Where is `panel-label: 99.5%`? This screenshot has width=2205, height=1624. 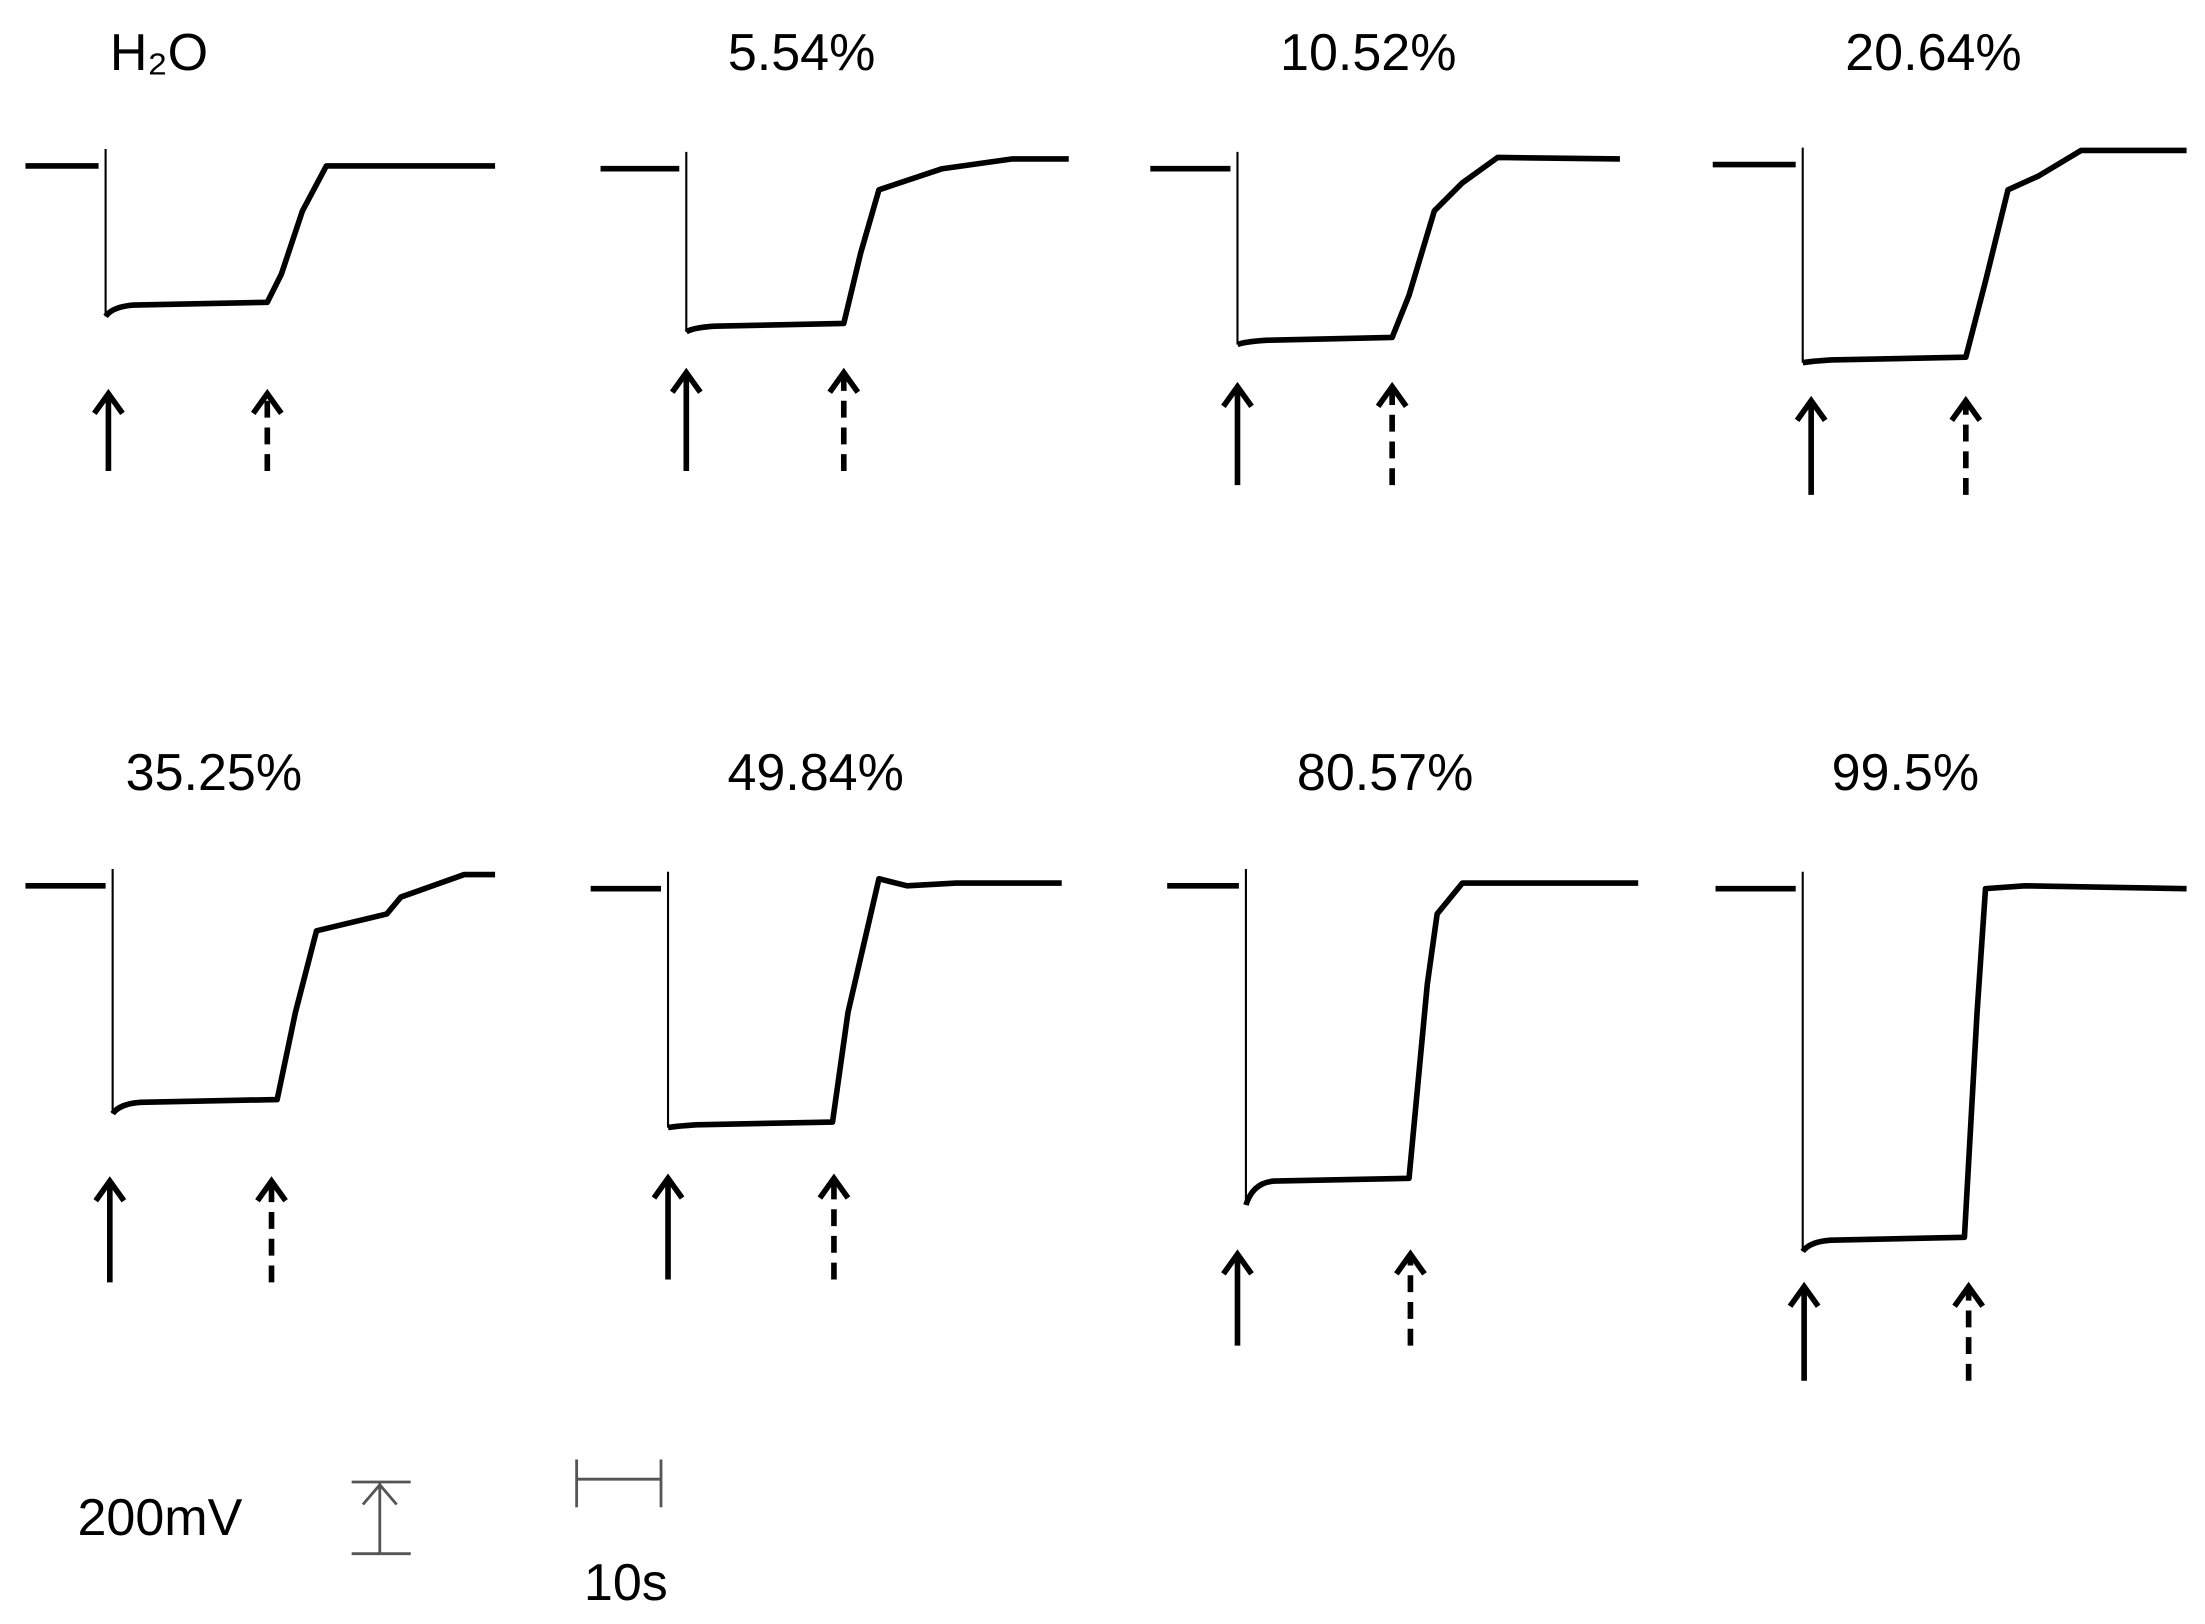
panel-label: 99.5% is located at coordinates (1906, 773).